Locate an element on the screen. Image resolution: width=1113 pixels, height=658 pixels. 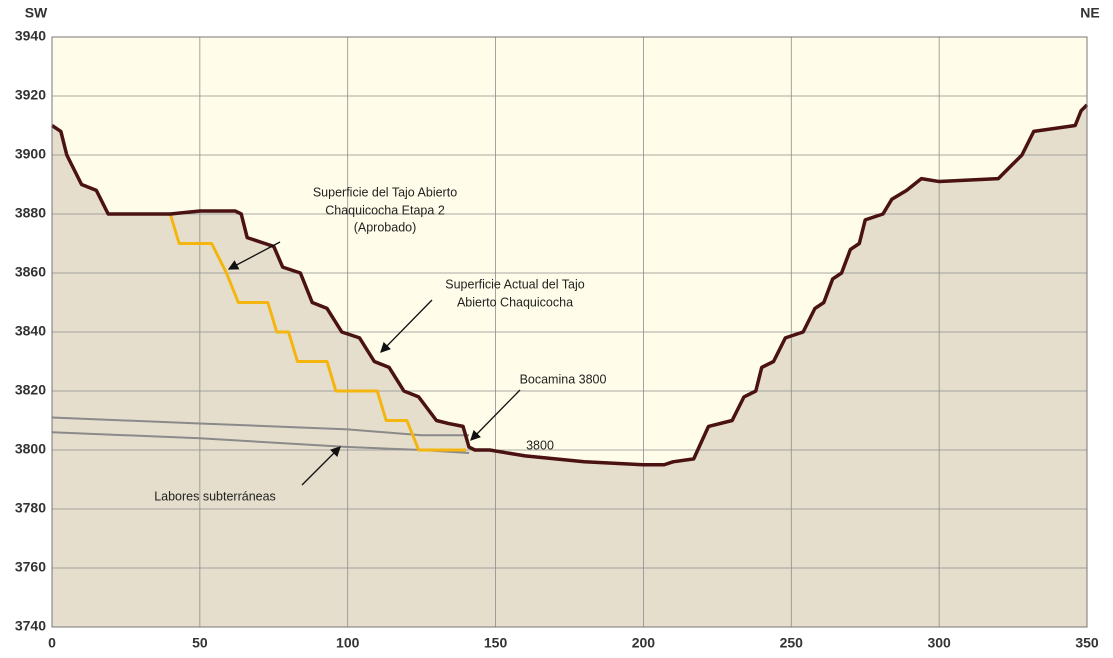
annotation: Superficie del Tajo Abierto is located at coordinates (385, 192).